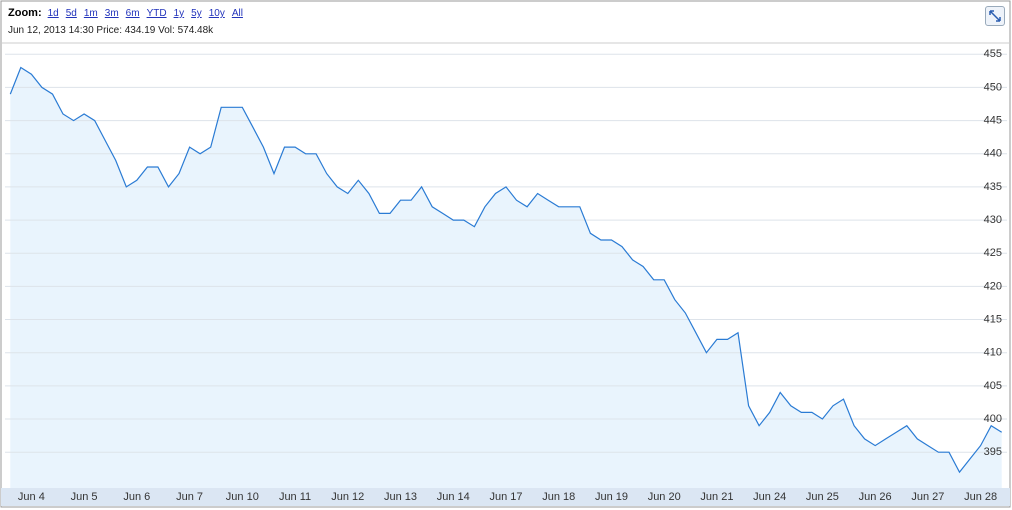 Image resolution: width=1012 pixels, height=510 pixels. Describe the element at coordinates (179, 13) in the screenshot. I see `zoom-link: 1y` at that location.